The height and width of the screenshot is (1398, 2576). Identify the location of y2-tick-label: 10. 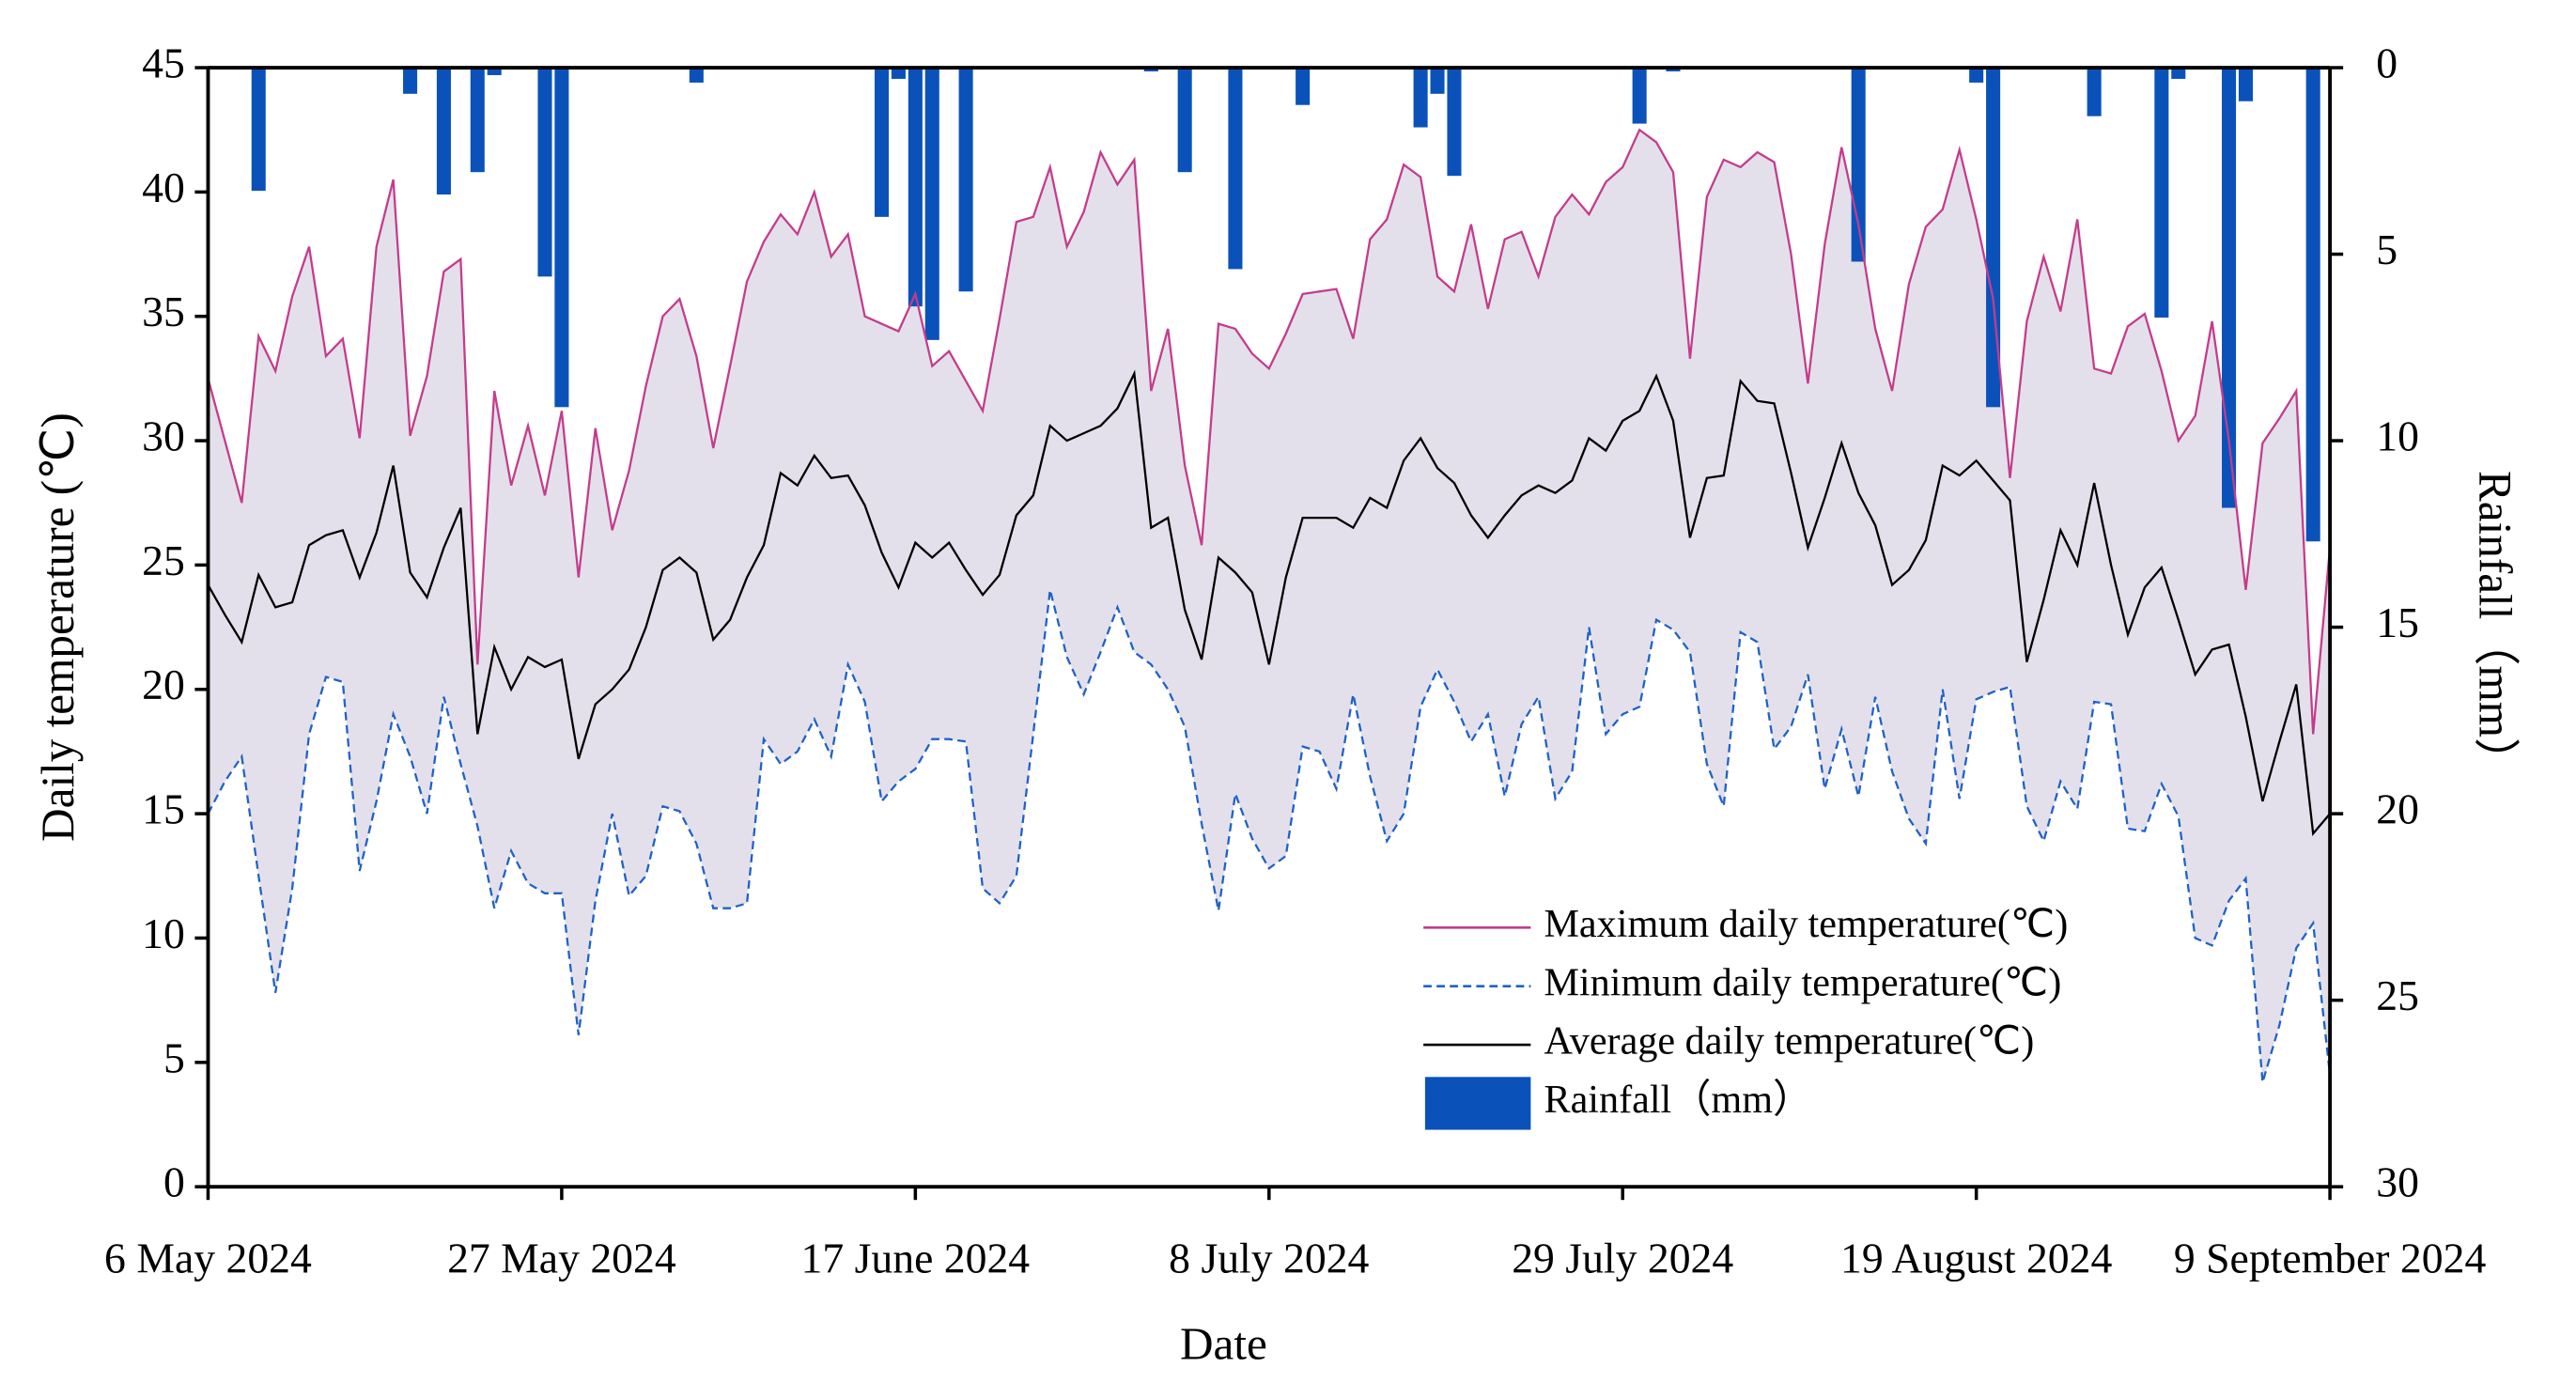
(2398, 436).